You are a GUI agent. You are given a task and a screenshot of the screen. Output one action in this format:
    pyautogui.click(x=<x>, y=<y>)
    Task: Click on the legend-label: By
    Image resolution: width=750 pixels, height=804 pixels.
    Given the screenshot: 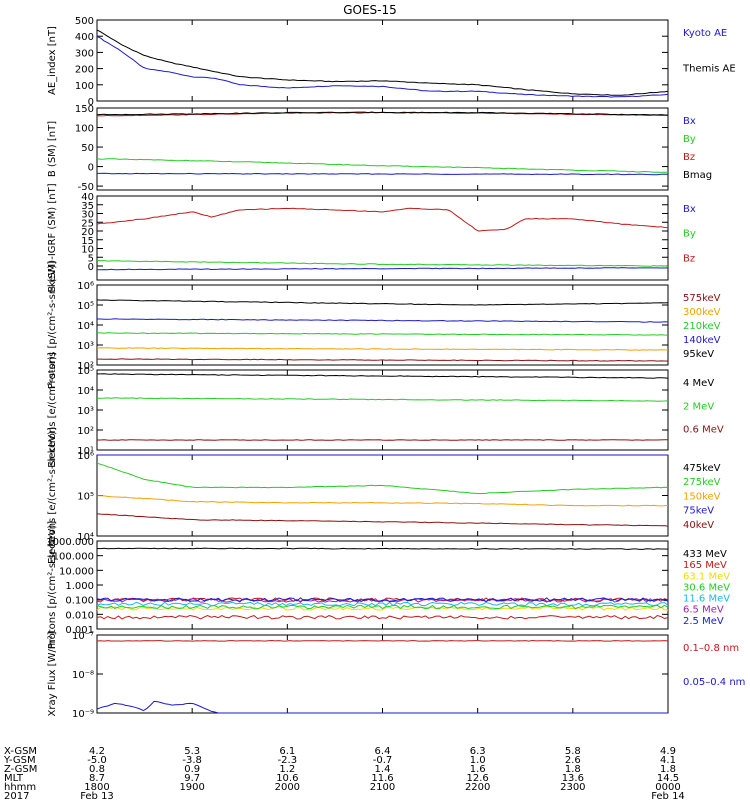 What is the action you would take?
    pyautogui.click(x=689, y=139)
    